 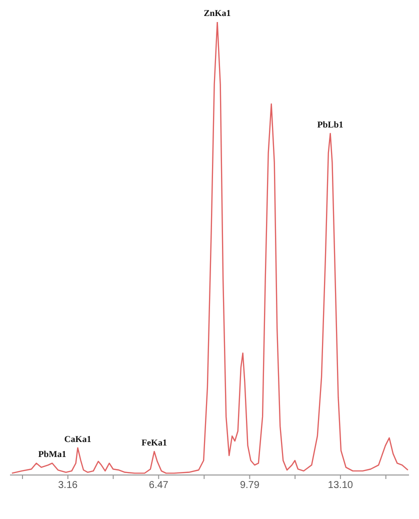 I want to click on x-tick-label: 13.10, so click(x=341, y=486).